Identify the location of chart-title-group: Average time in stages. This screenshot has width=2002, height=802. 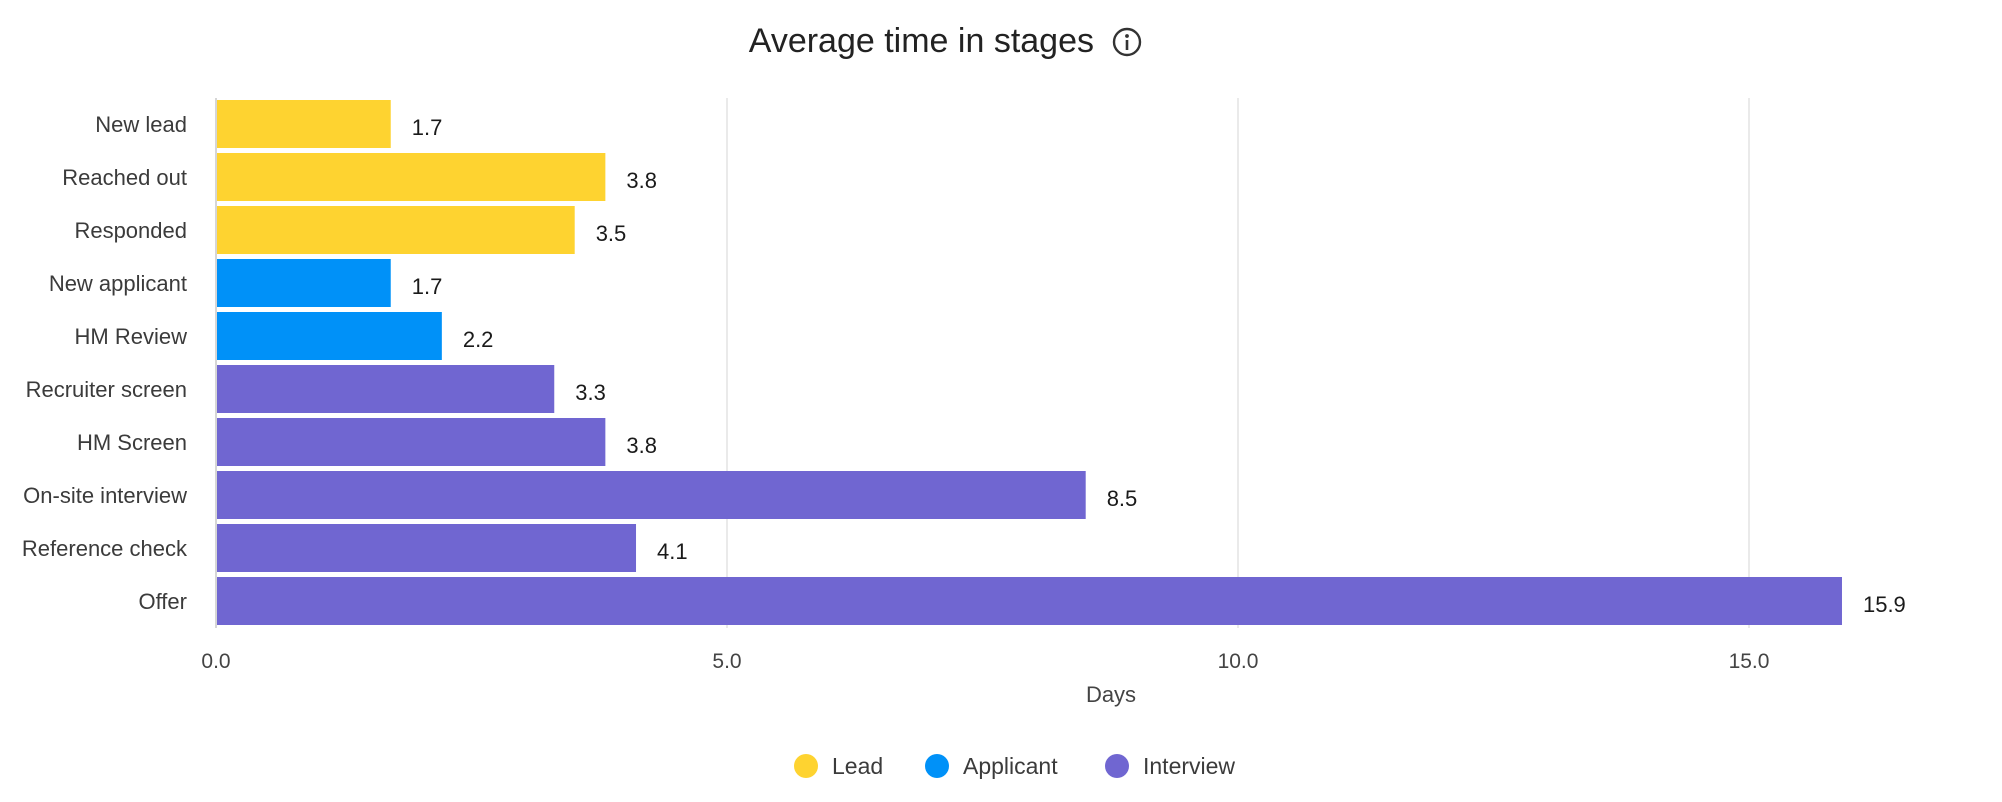
(945, 41).